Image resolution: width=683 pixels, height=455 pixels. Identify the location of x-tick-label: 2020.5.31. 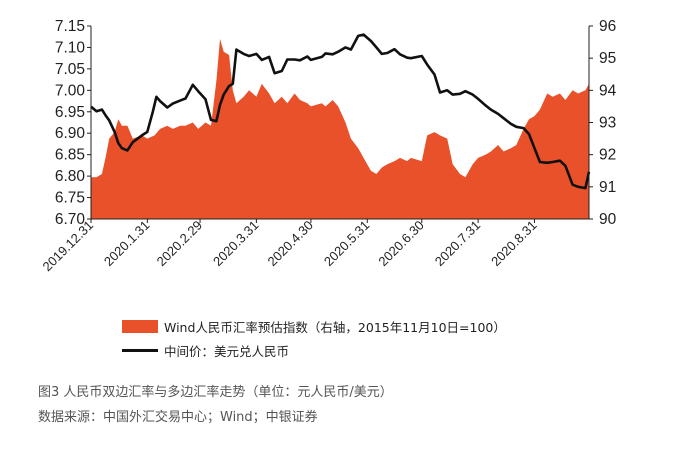
(347, 244).